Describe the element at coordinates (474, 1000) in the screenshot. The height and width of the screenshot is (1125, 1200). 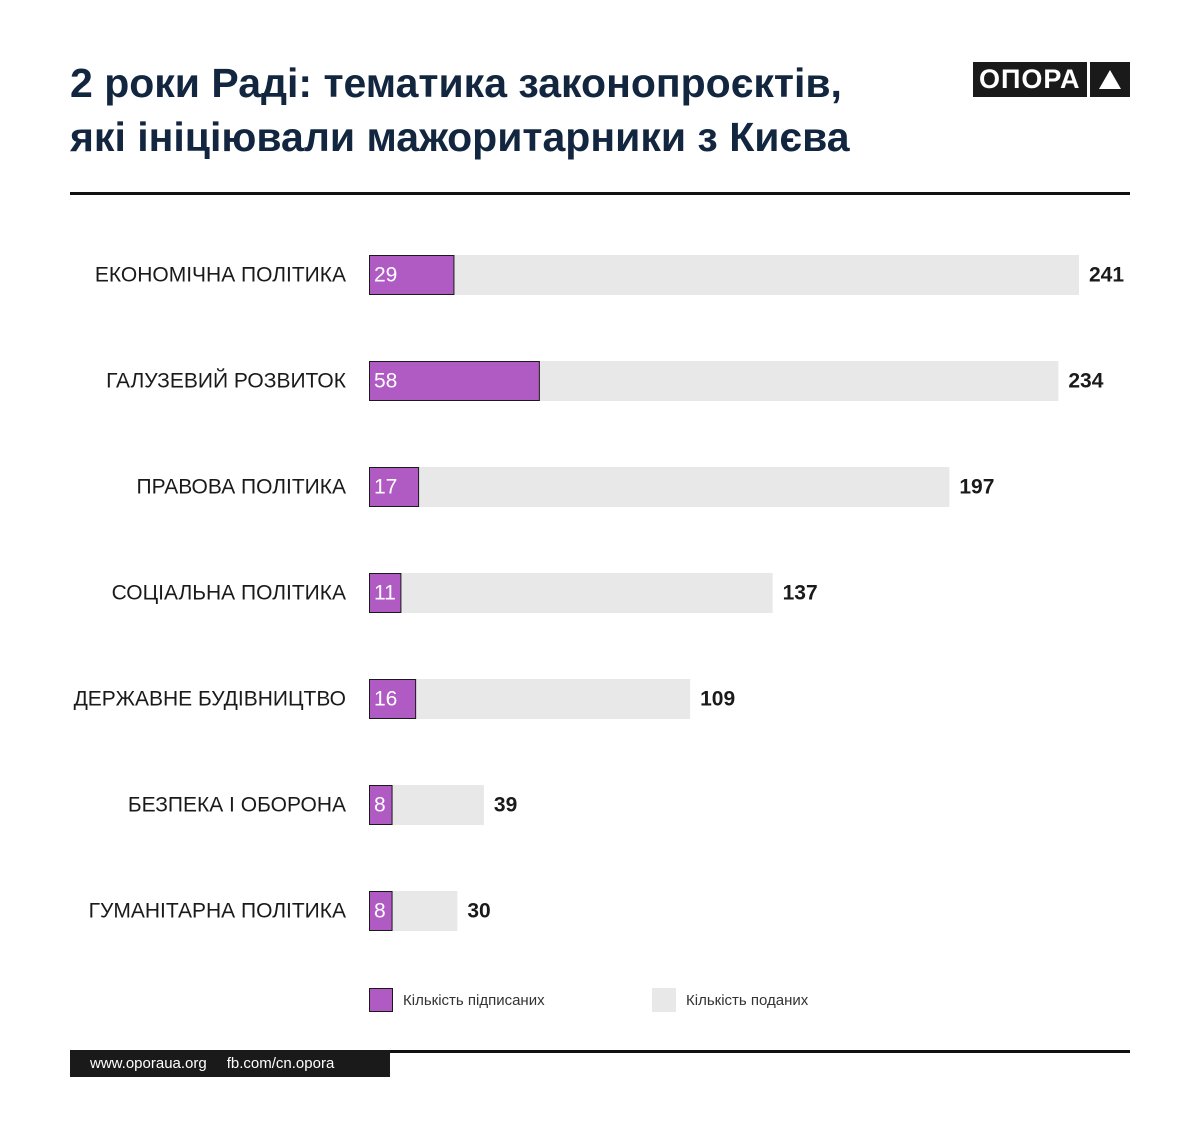
I see `legend-label-signed: Кількість підписаних` at that location.